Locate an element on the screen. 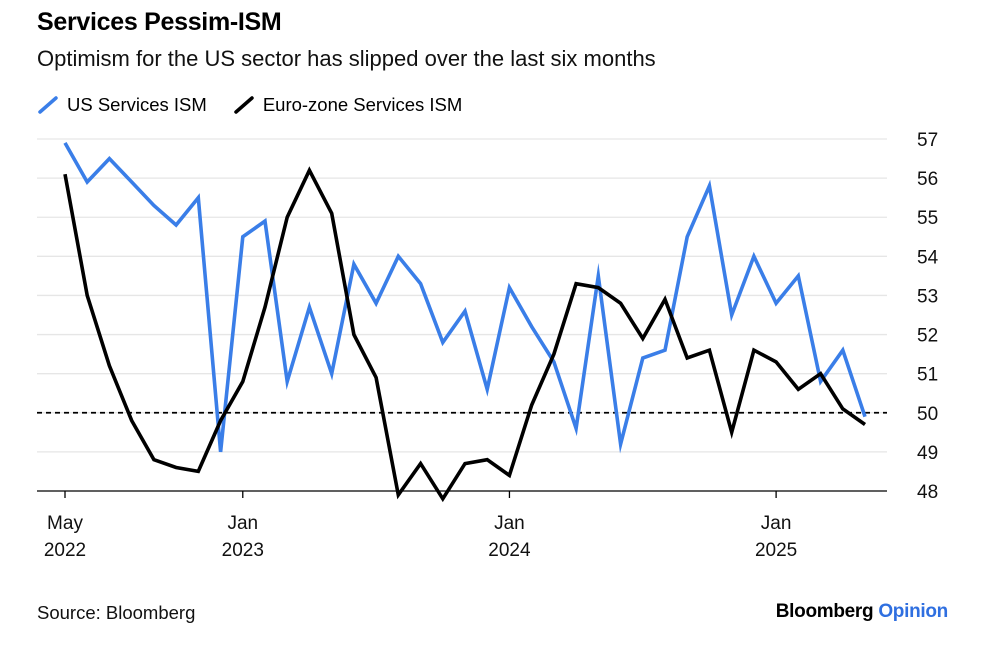 The height and width of the screenshot is (652, 982). y-tick-label-50: 50 is located at coordinates (927, 414).